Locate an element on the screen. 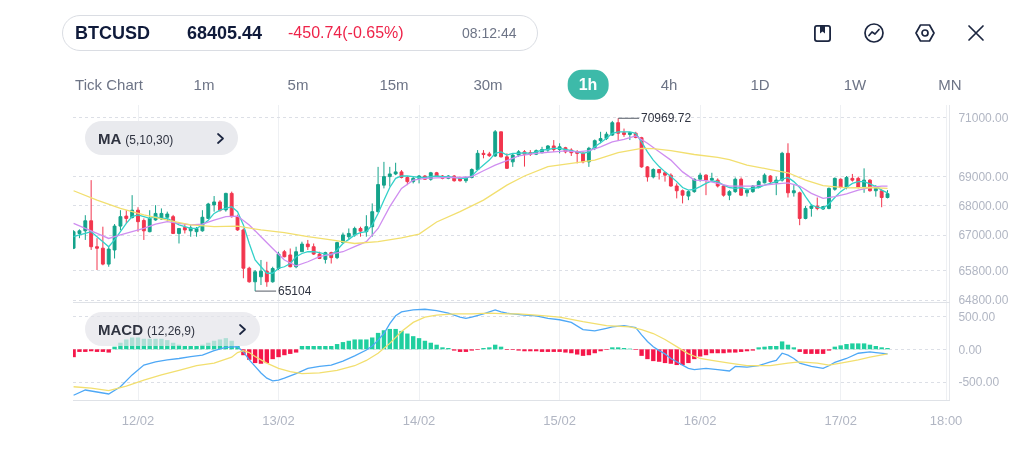 This screenshot has height=471, width=1024. y-tick-label: 0.00 is located at coordinates (970, 349).